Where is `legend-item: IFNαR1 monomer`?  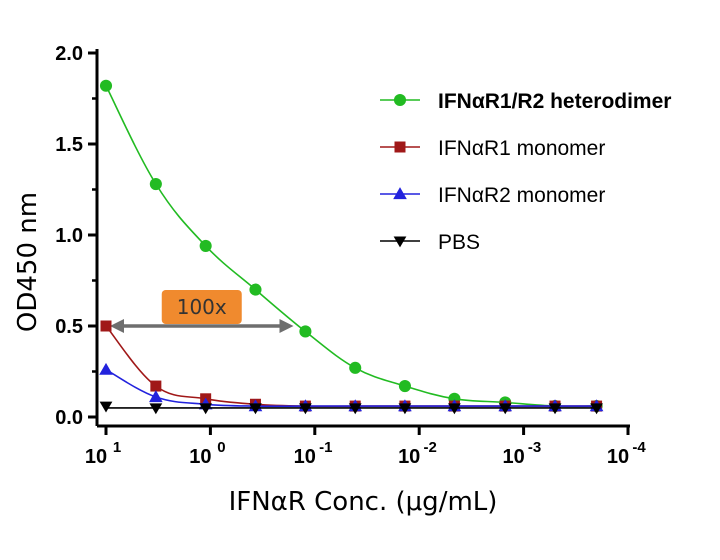
legend-item: IFNαR1 monomer is located at coordinates (492, 148).